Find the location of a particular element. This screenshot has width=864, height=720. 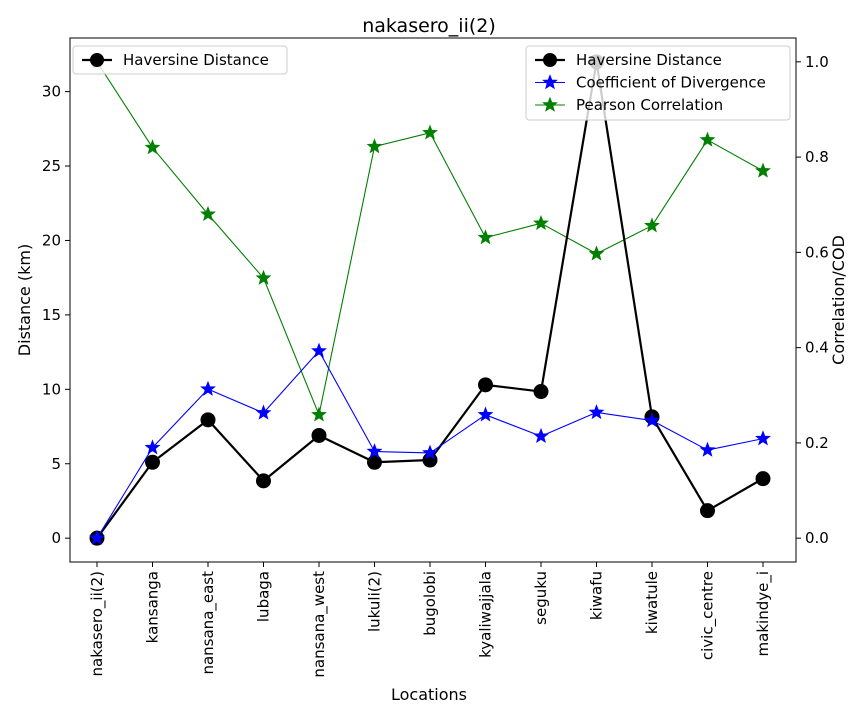

point-pearson-correlation-seguku is located at coordinates (541, 222).